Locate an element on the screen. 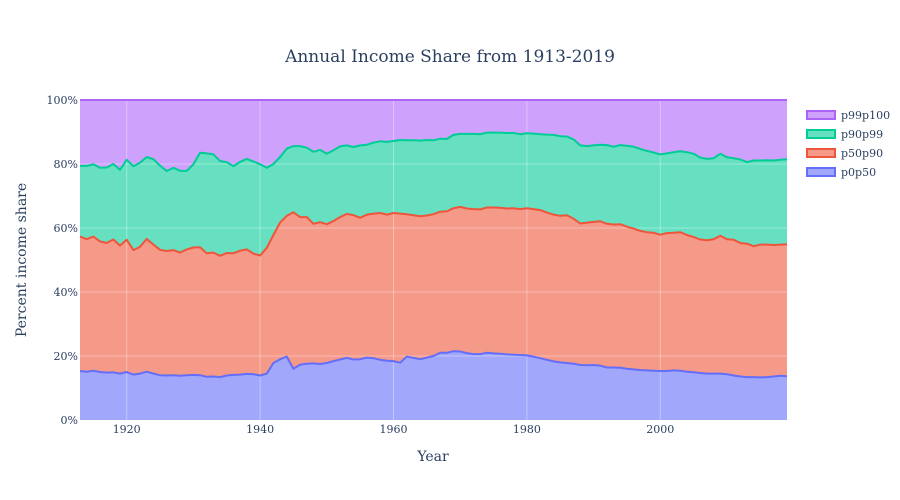 The width and height of the screenshot is (900, 500). x-tick-label: 1920 is located at coordinates (127, 429).